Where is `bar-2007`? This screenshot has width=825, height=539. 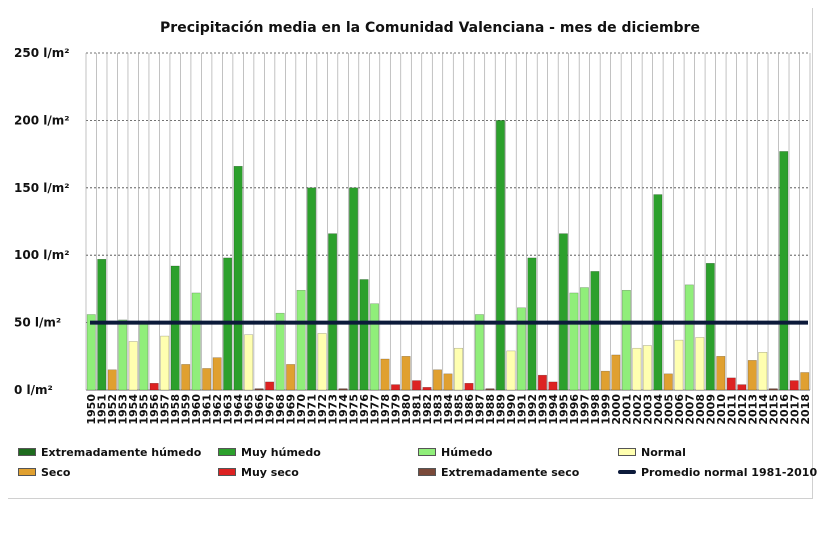 bar-2007 is located at coordinates (689, 337).